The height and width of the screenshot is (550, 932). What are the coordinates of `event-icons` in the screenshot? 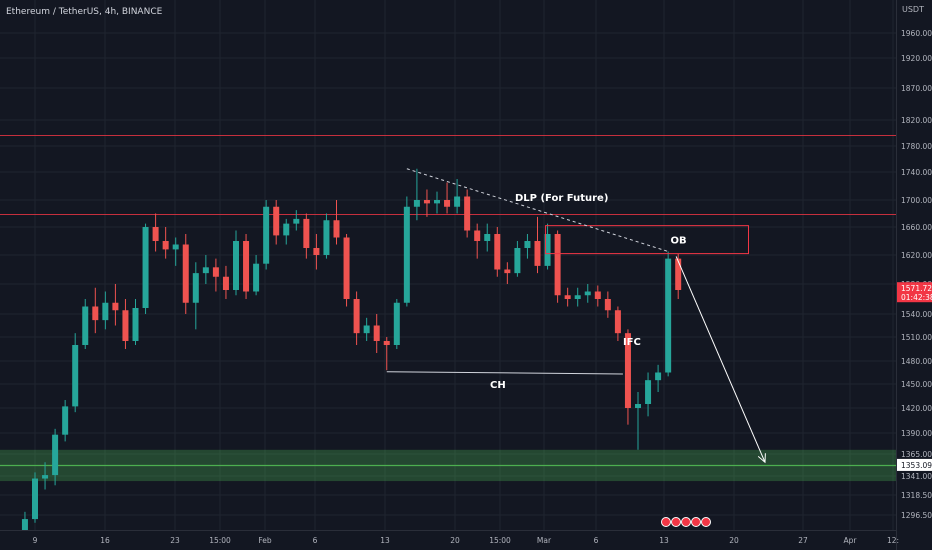 It's located at (686, 522).